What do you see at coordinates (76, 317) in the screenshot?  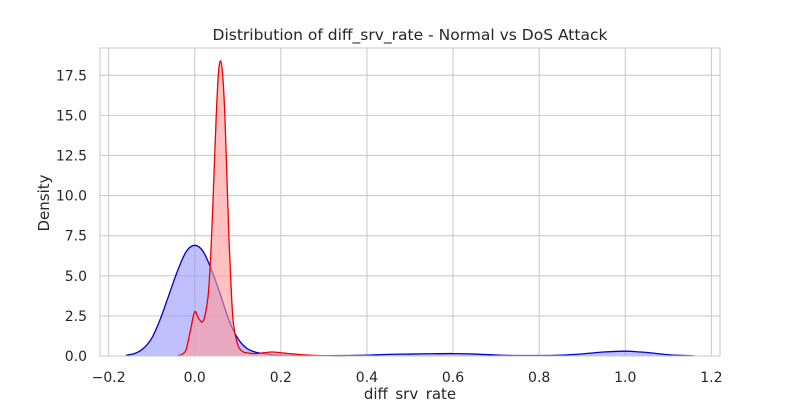 I see `y-tick-label: 2.5` at bounding box center [76, 317].